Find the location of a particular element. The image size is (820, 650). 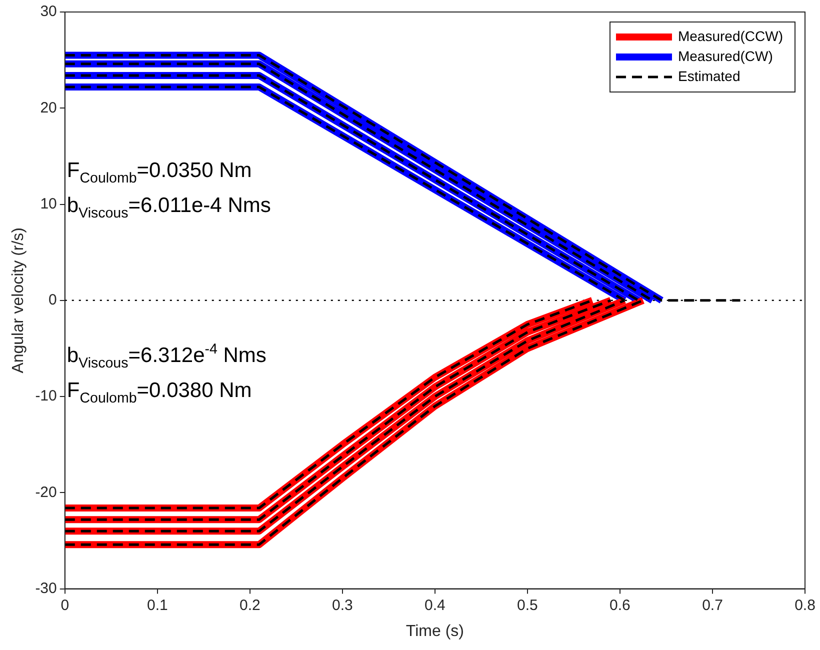

legend-label: Estimated is located at coordinates (709, 76).